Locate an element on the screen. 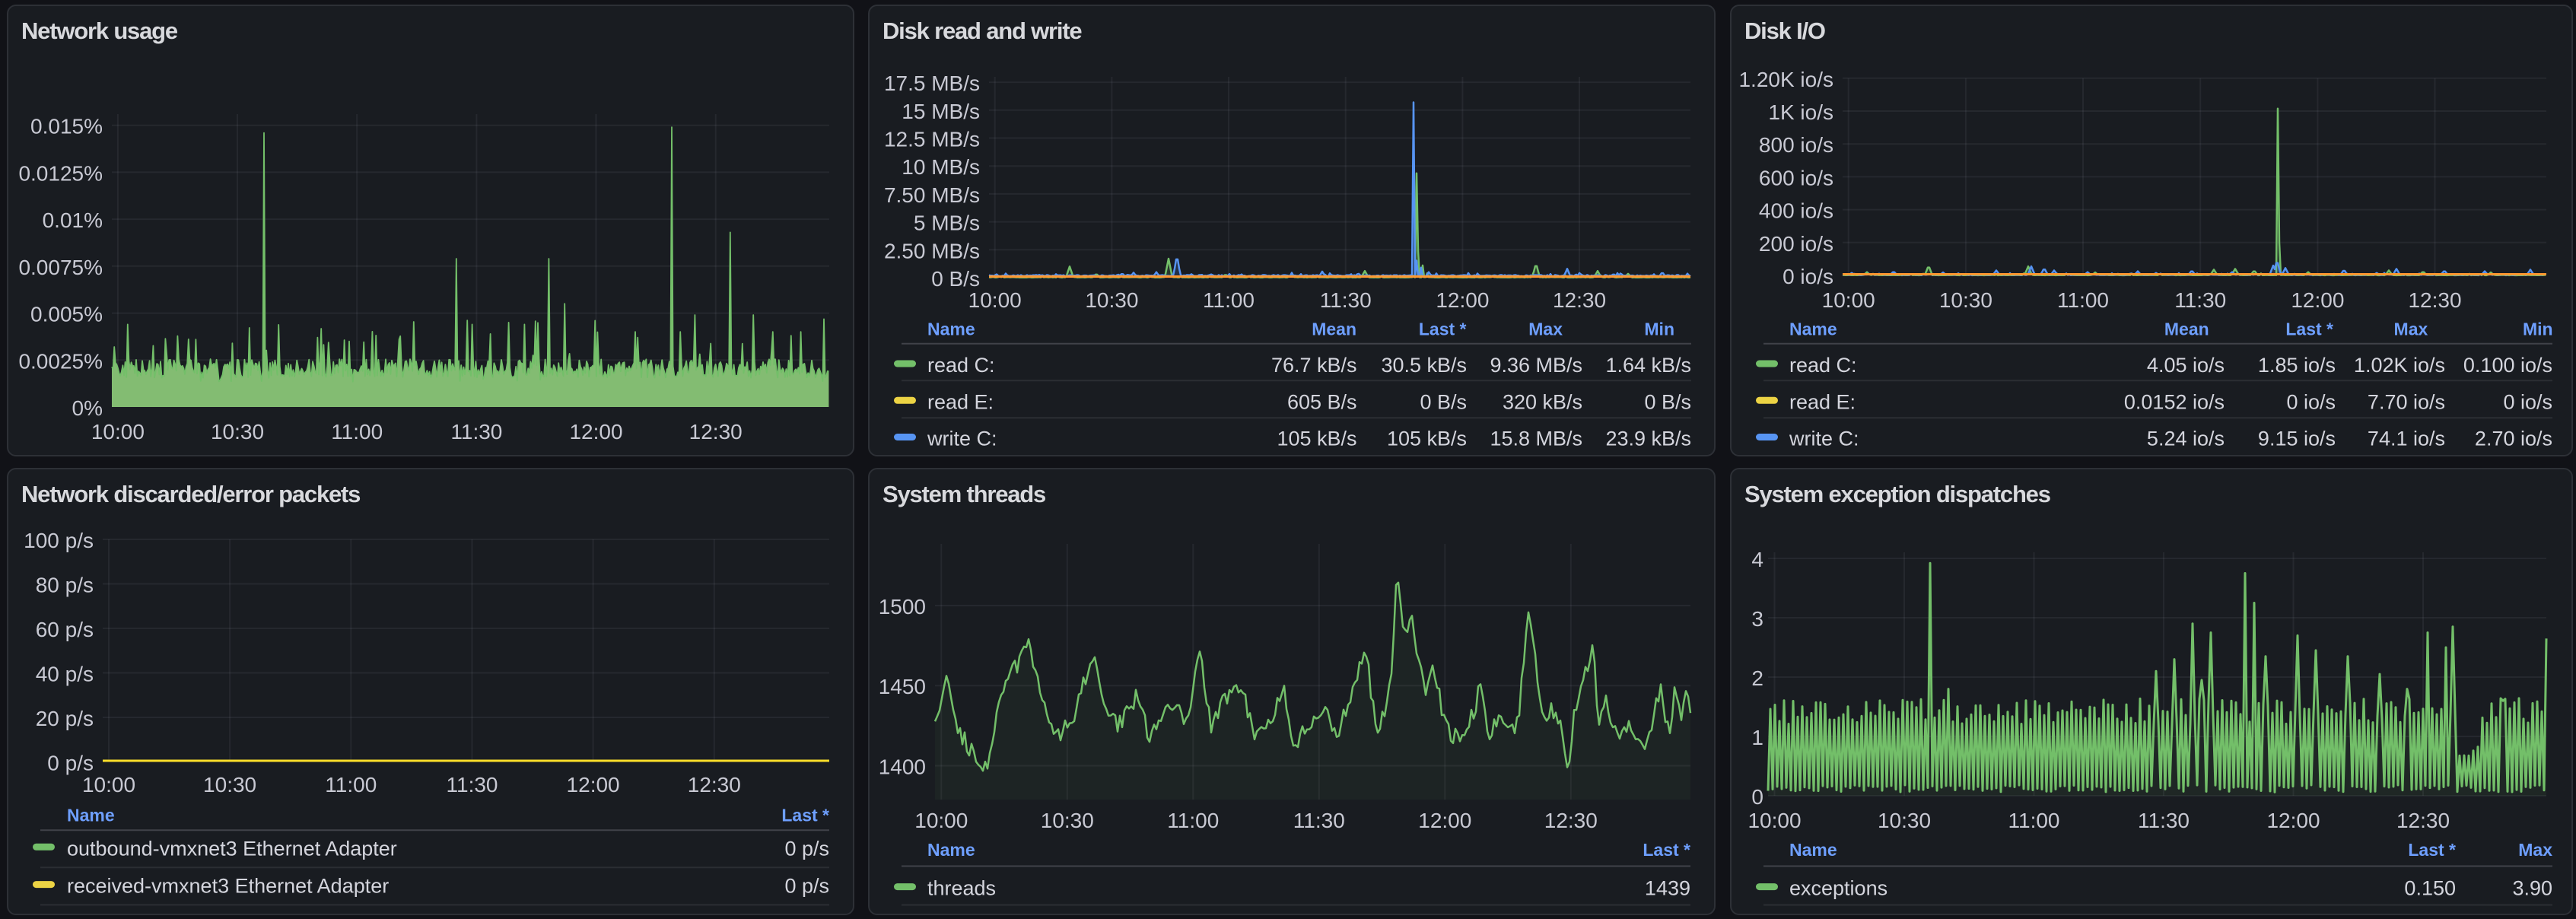 This screenshot has width=2576, height=919. svg-text: 23.9 kB/s is located at coordinates (1648, 439).